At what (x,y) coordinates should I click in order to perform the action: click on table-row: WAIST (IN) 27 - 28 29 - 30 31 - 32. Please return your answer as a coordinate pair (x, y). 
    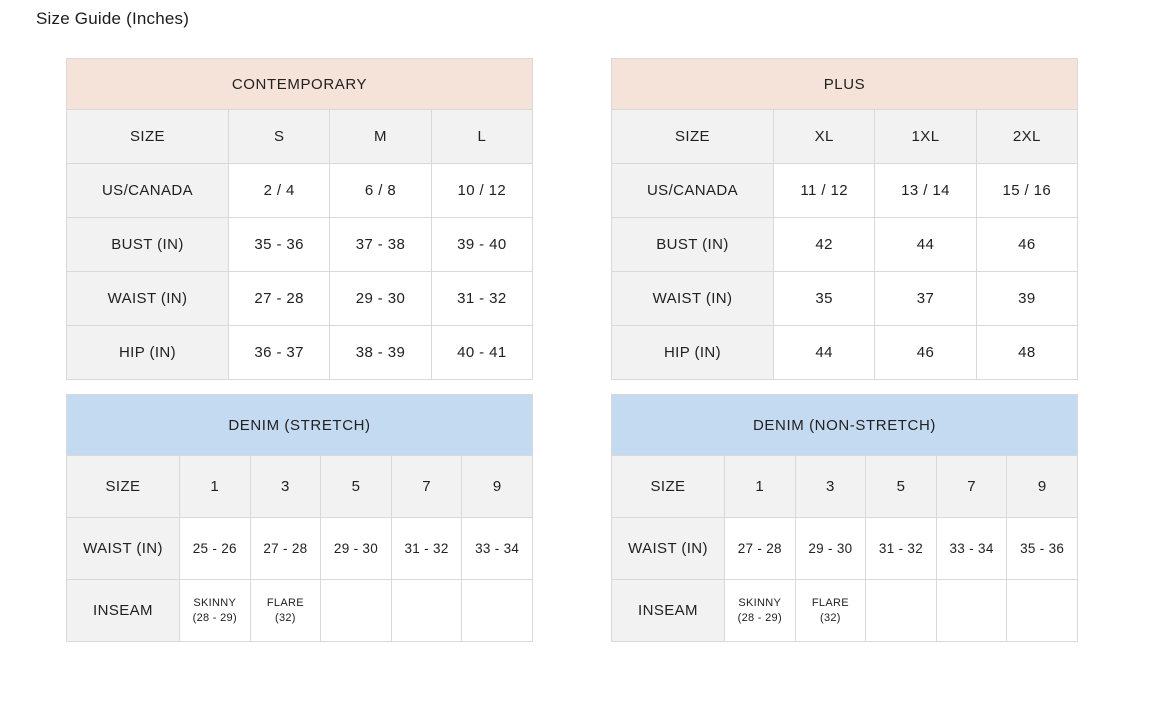
    Looking at the image, I should click on (300, 298).